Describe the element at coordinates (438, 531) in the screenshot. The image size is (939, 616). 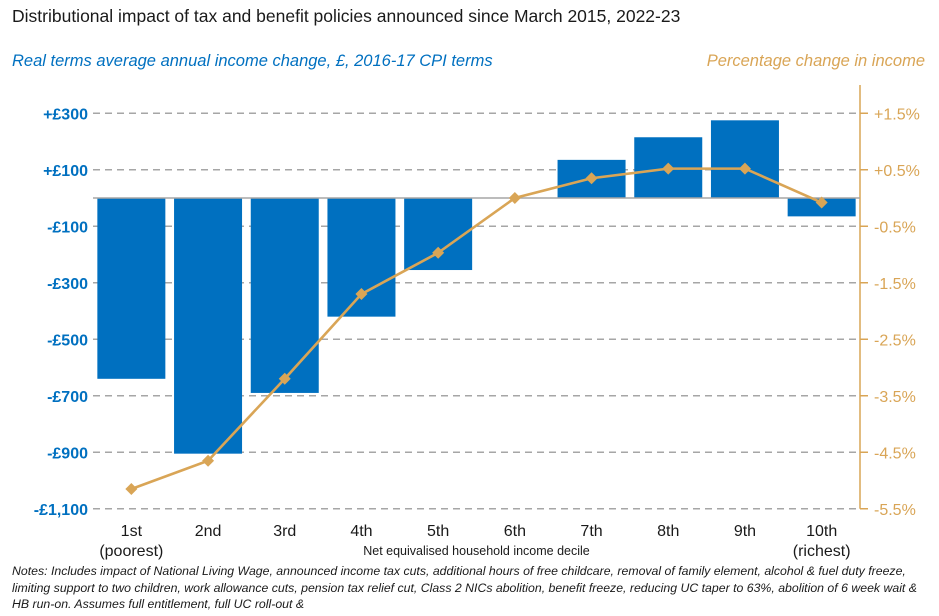
I see `category-label: 5th` at that location.